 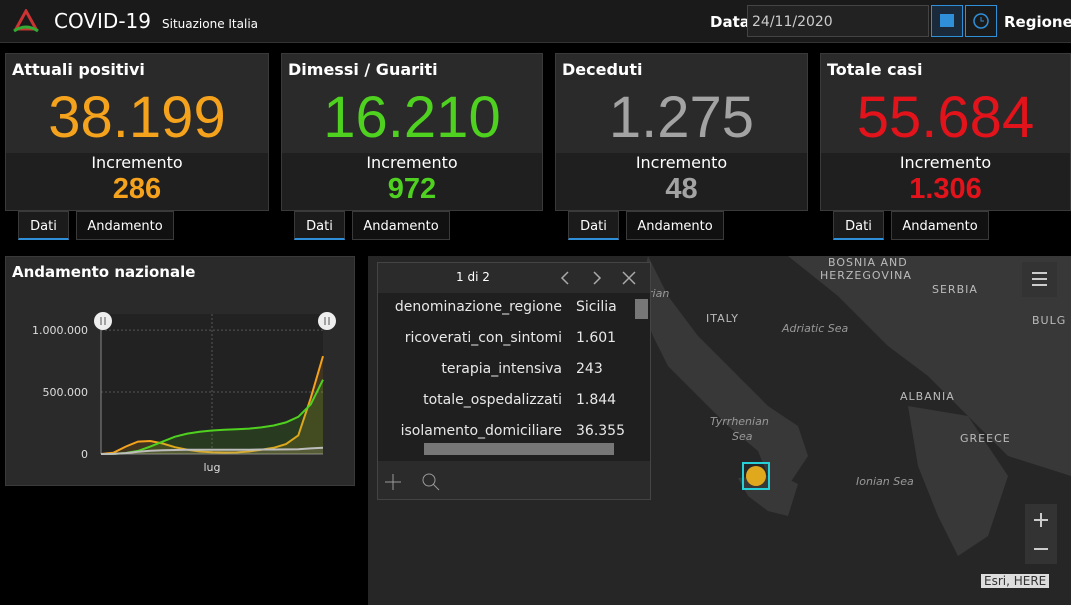 What do you see at coordinates (26, 21) in the screenshot?
I see `logo` at bounding box center [26, 21].